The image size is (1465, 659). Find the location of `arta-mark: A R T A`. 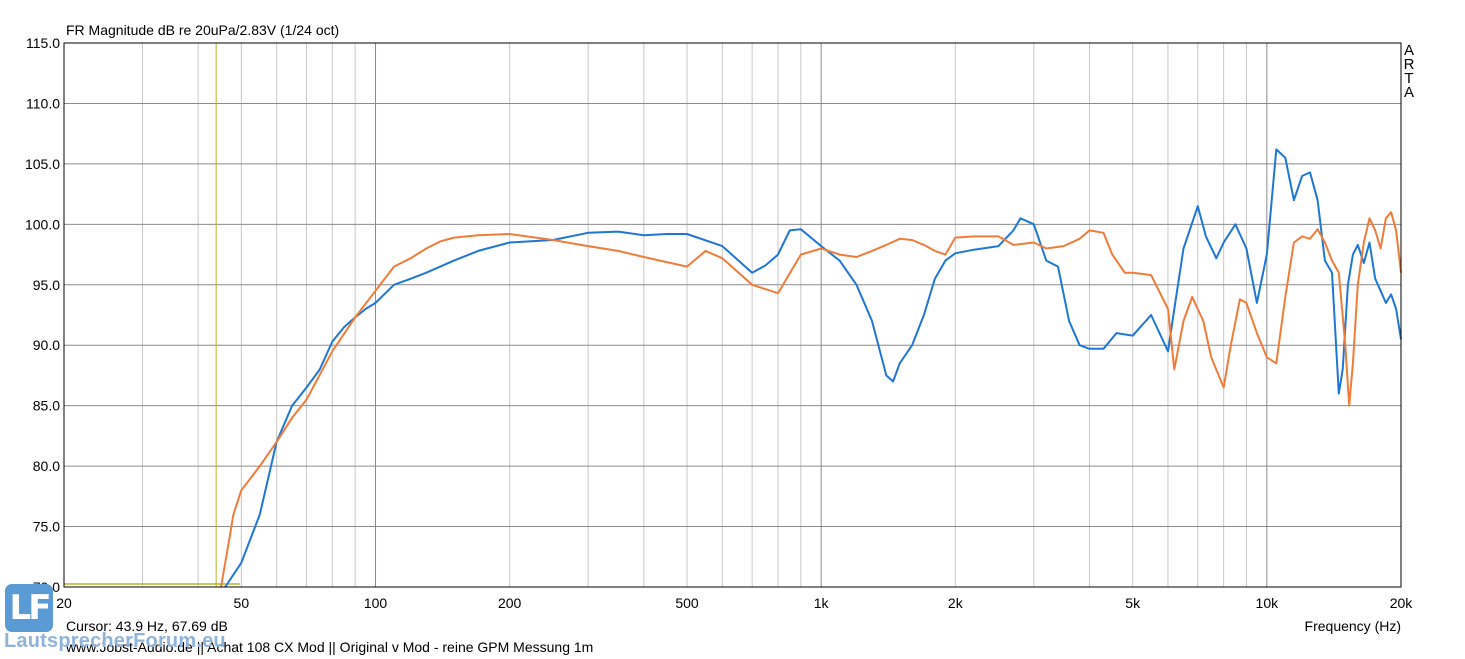

arta-mark: A R T A is located at coordinates (1409, 71).